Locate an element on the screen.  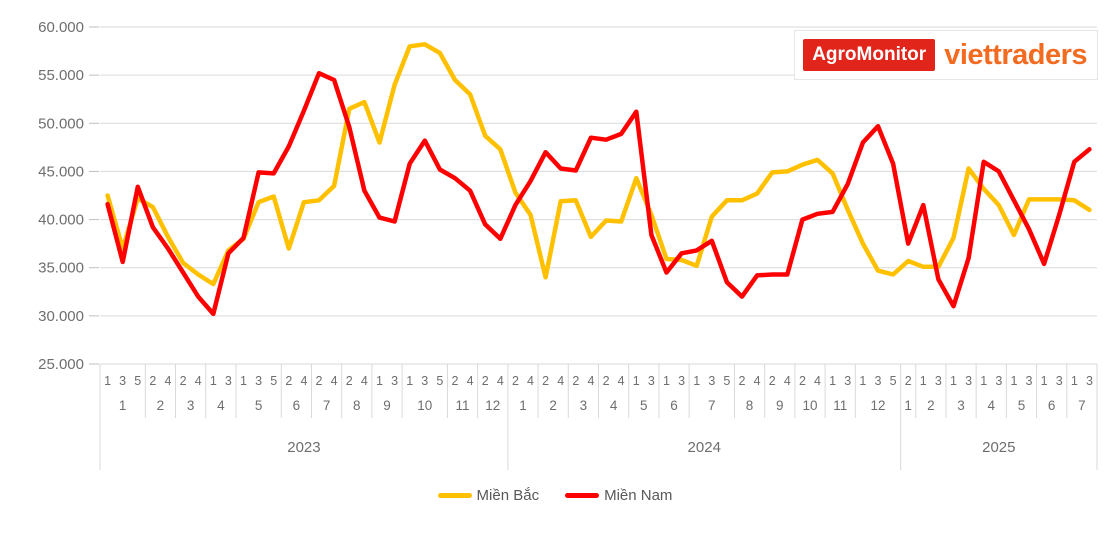
legend-label-mien-bac: Miền Bắc is located at coordinates (508, 495).